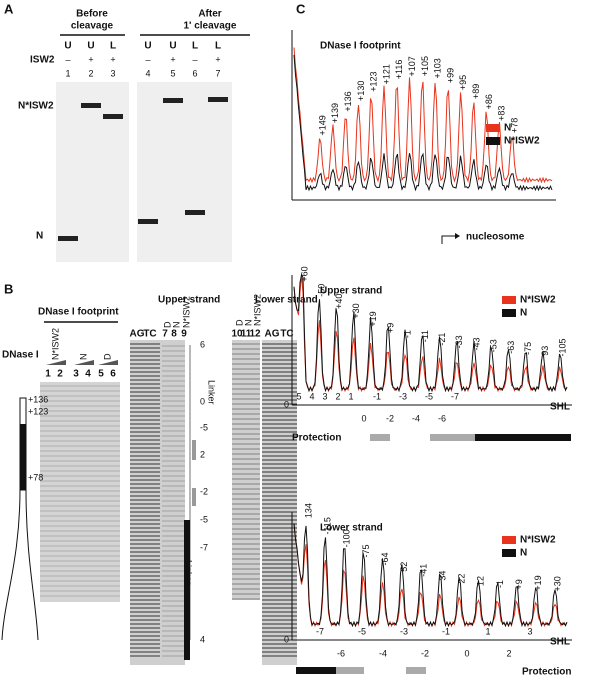 Image resolution: width=600 pixels, height=679 pixels. What do you see at coordinates (320, 631) in the screenshot?
I see `shl-tick: -7` at bounding box center [320, 631].